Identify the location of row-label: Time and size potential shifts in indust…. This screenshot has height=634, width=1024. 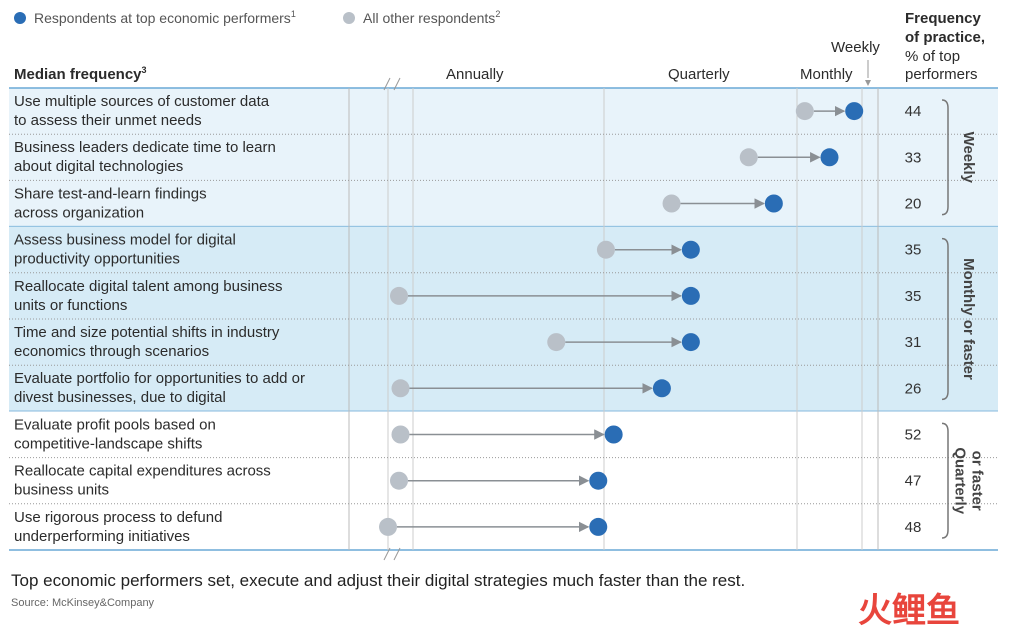
(147, 342).